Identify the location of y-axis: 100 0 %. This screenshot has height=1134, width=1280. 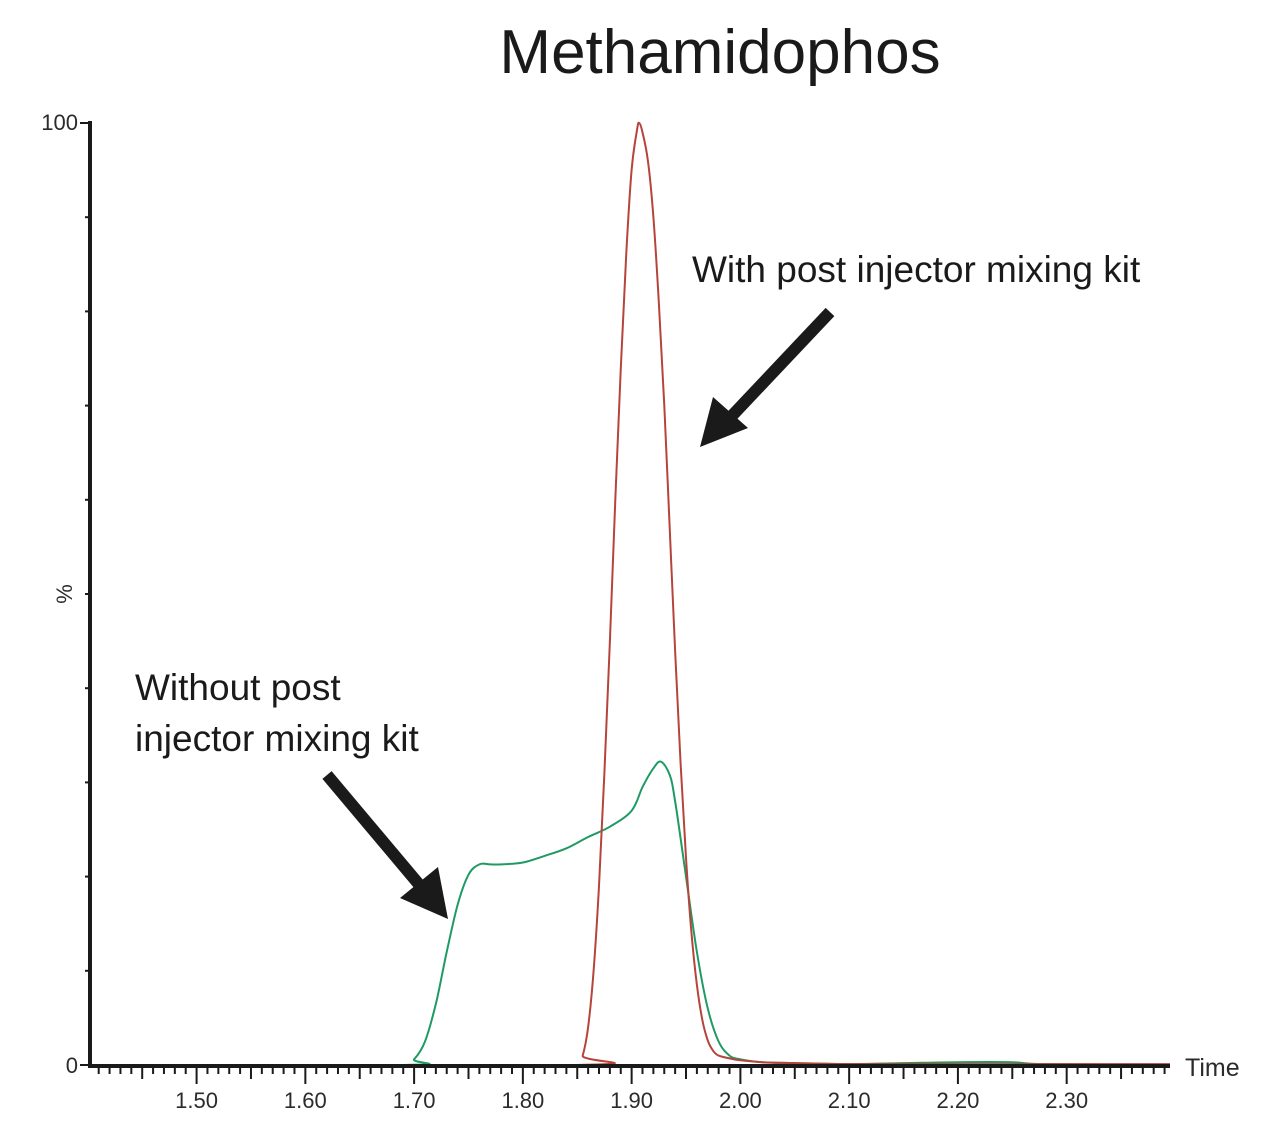
(66, 594).